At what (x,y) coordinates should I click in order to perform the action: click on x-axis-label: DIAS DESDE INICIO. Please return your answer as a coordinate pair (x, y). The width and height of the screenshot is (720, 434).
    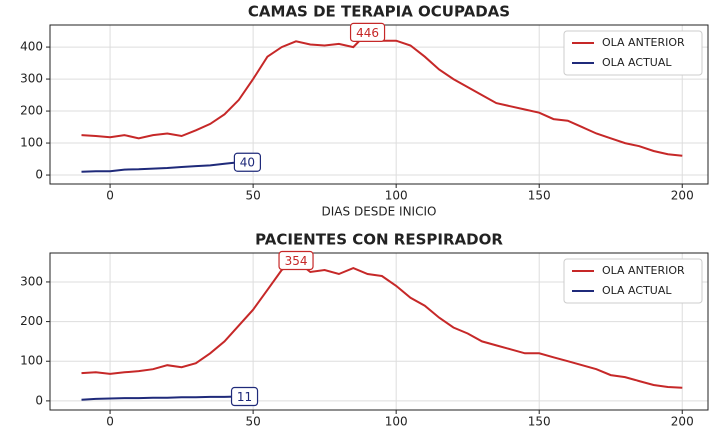
    Looking at the image, I should click on (379, 212).